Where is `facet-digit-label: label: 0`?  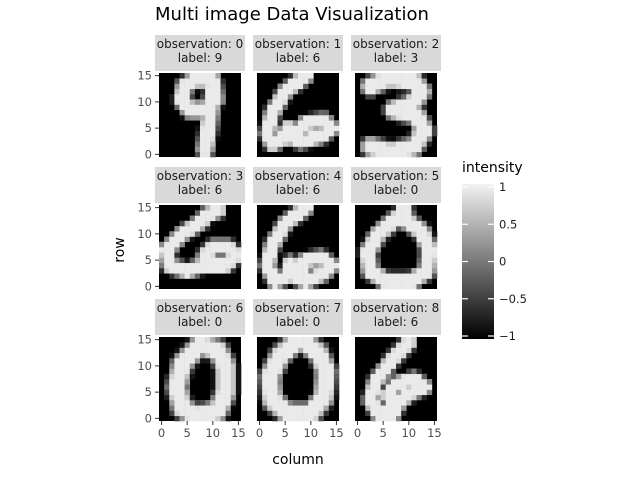 facet-digit-label: label: 0 is located at coordinates (396, 190).